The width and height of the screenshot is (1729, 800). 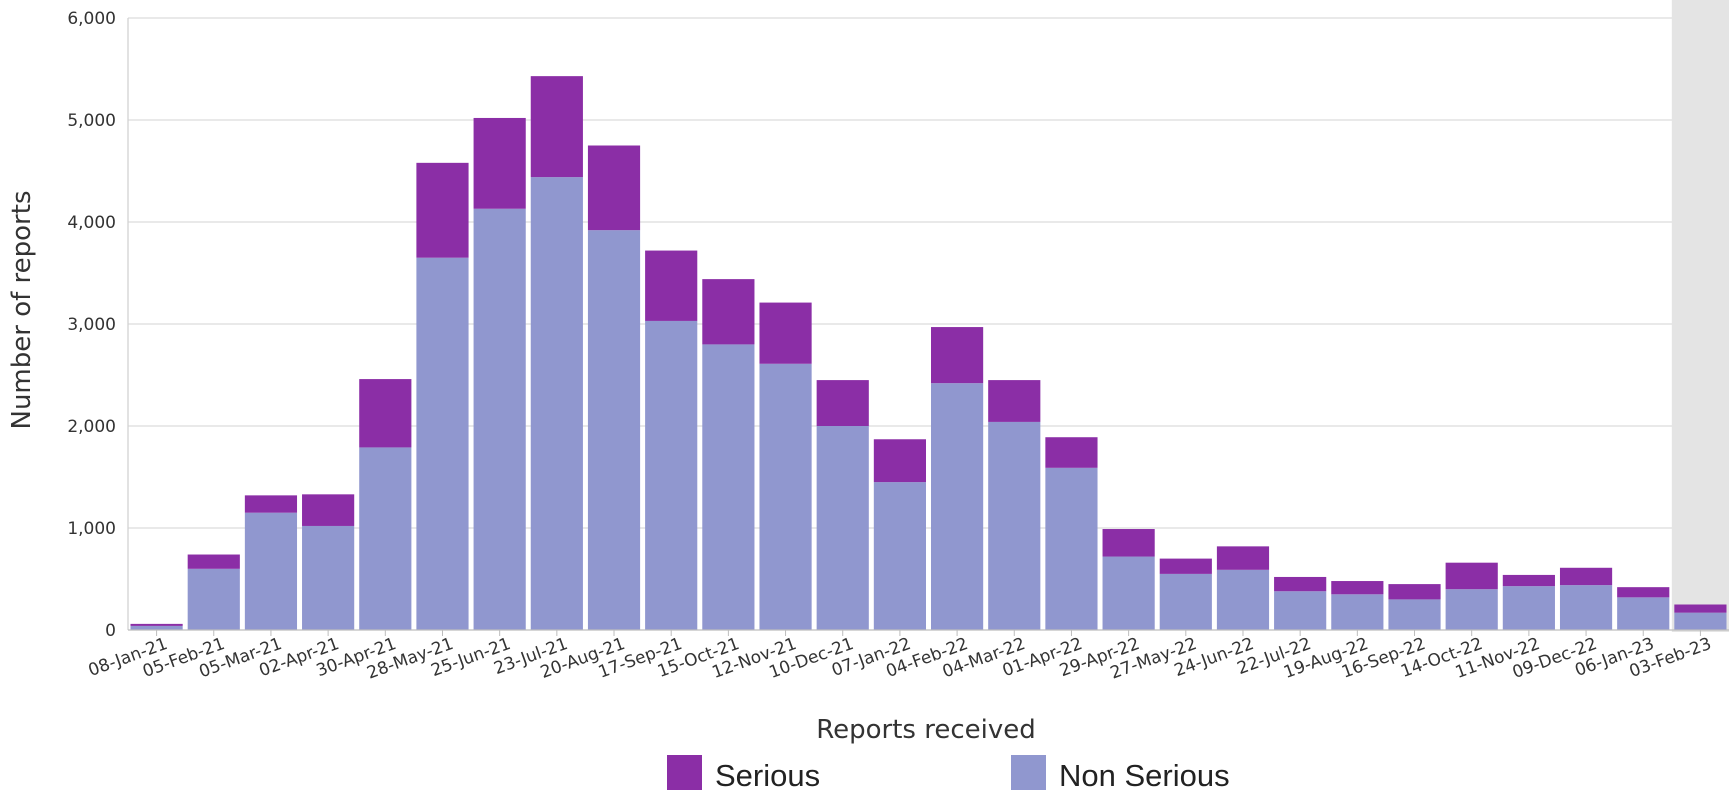 I want to click on y-tick-label: 3,000, so click(x=91, y=325).